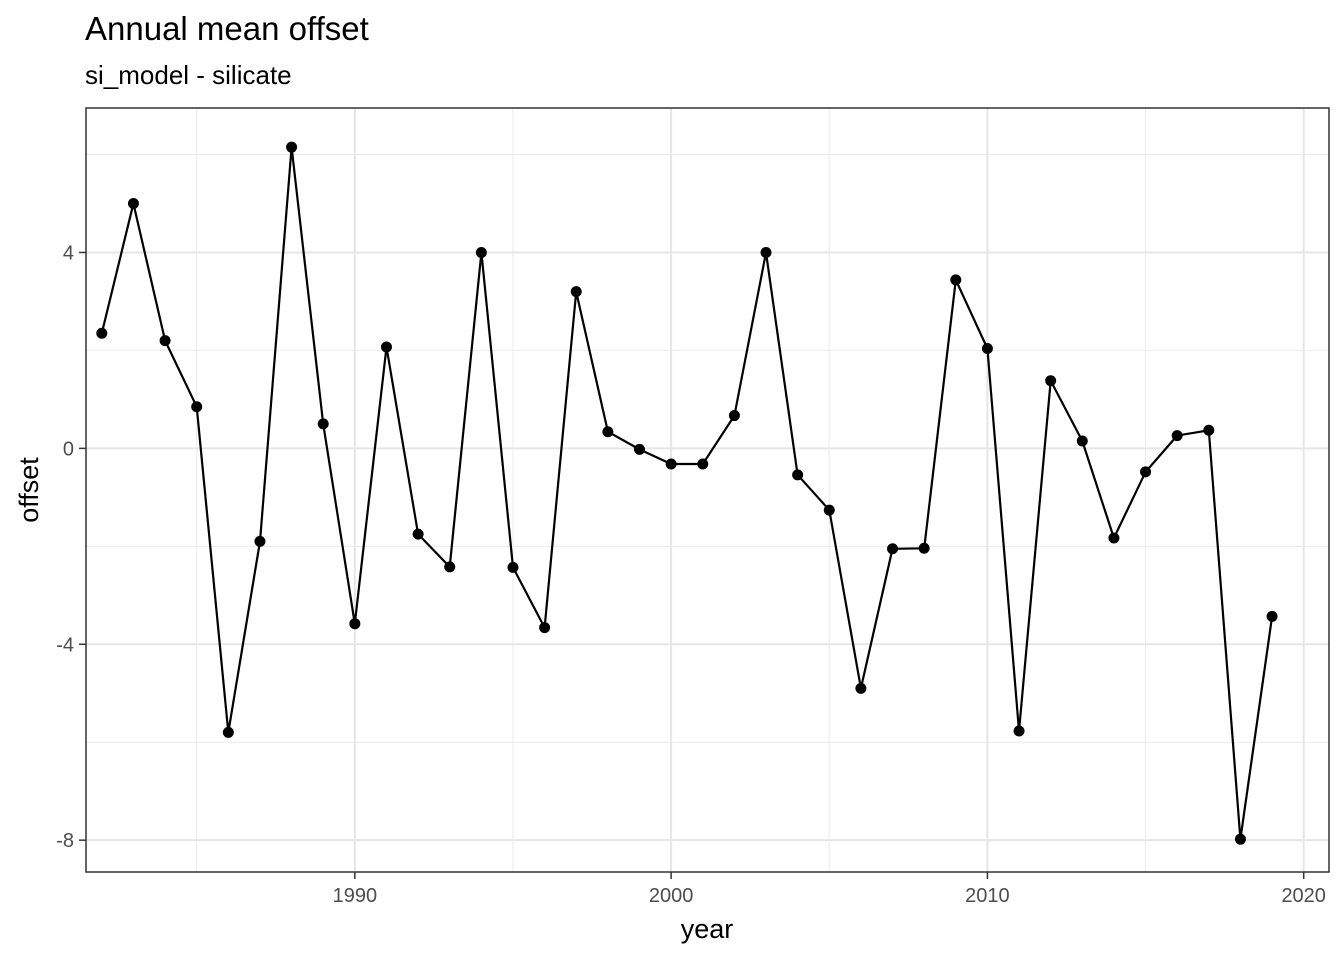 This screenshot has height=960, width=1344. I want to click on y-tick-label: 4, so click(68, 253).